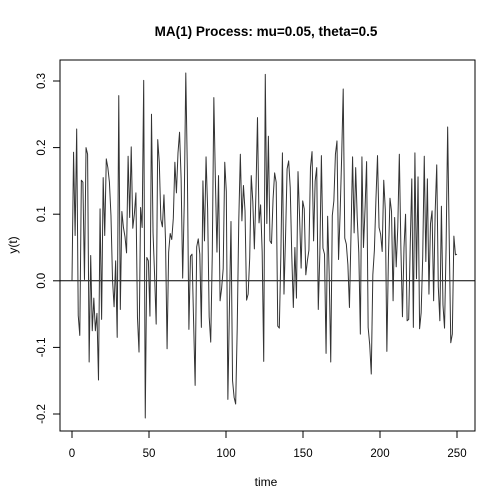 Image resolution: width=504 pixels, height=504 pixels. Describe the element at coordinates (42, 347) in the screenshot. I see `y-tick-label: -0.1` at that location.